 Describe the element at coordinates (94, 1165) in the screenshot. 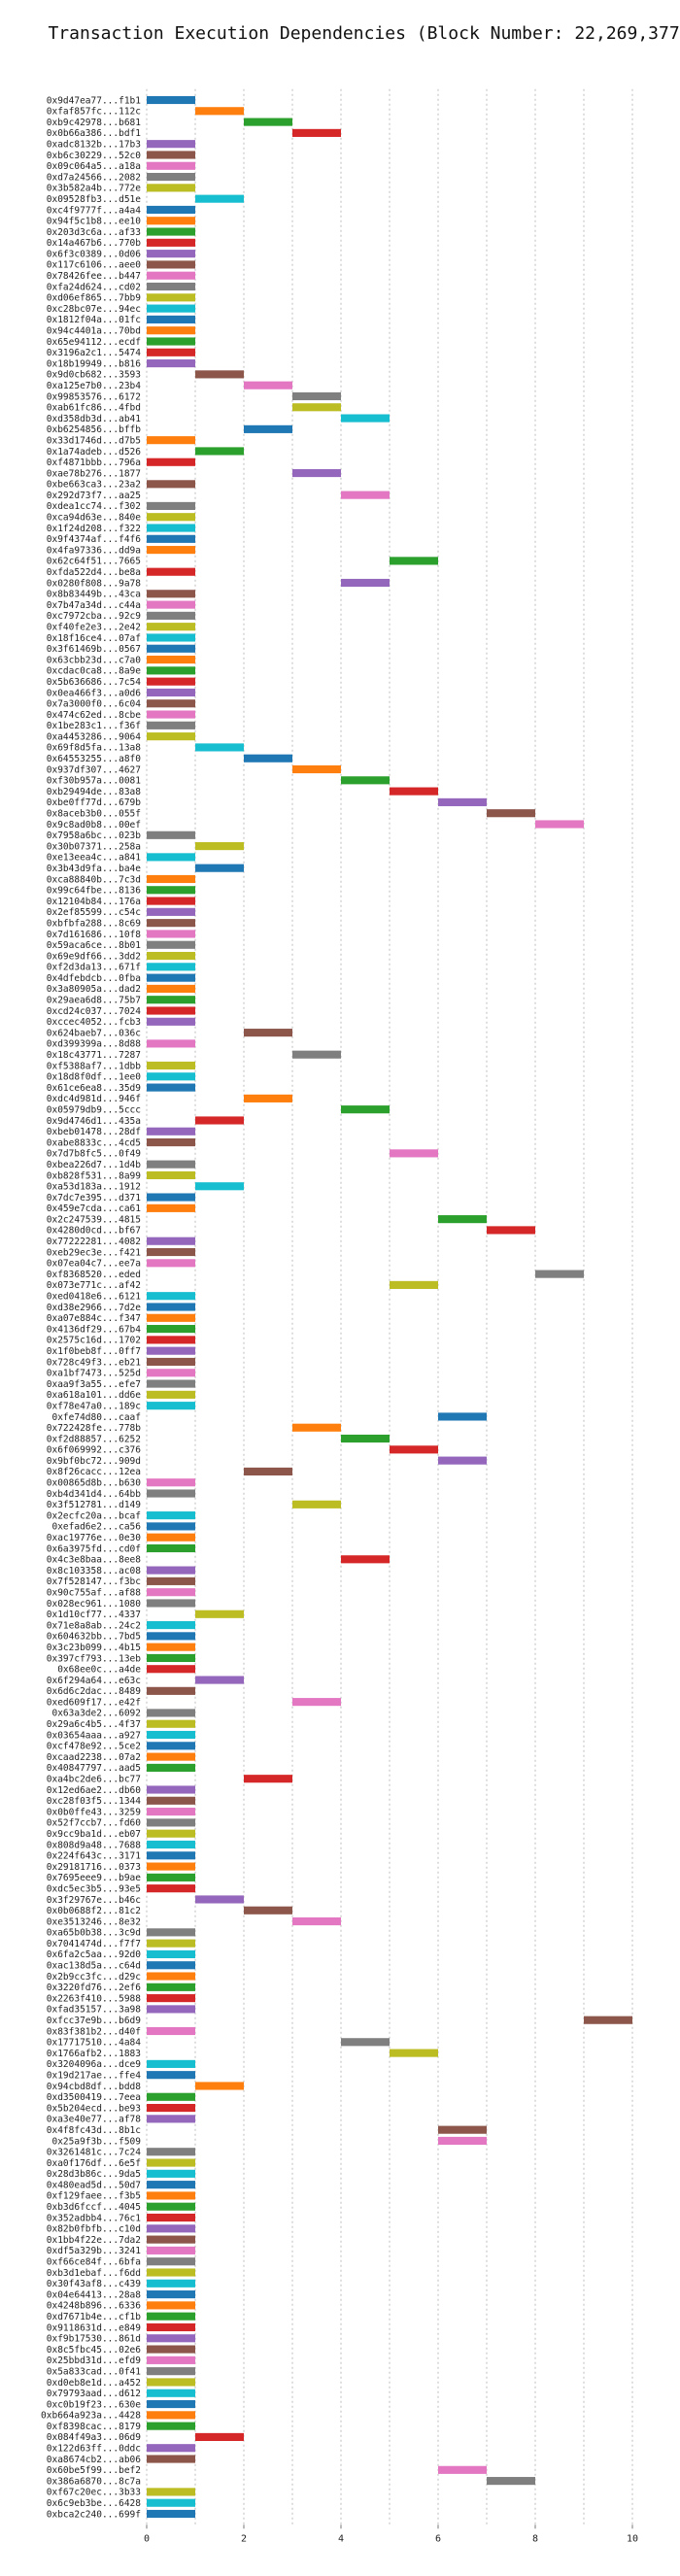

I see `transaction-label: 0xbea226d7...1d4b` at that location.